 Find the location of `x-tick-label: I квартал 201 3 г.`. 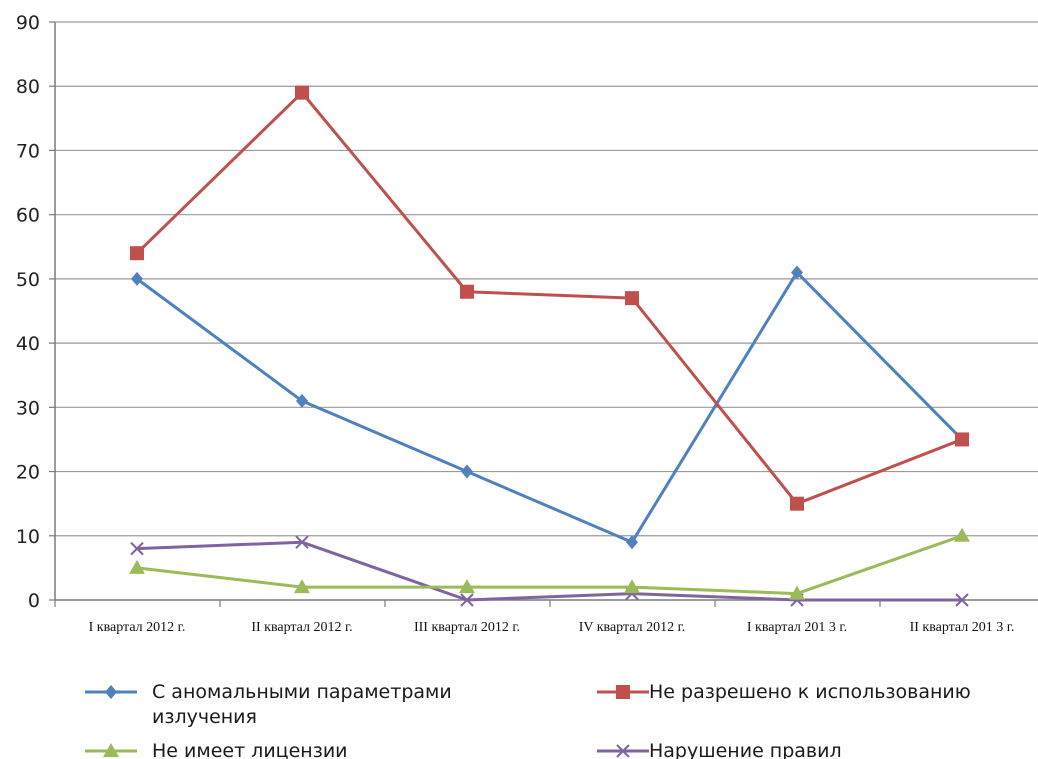

x-tick-label: I квартал 201 3 г. is located at coordinates (797, 627).